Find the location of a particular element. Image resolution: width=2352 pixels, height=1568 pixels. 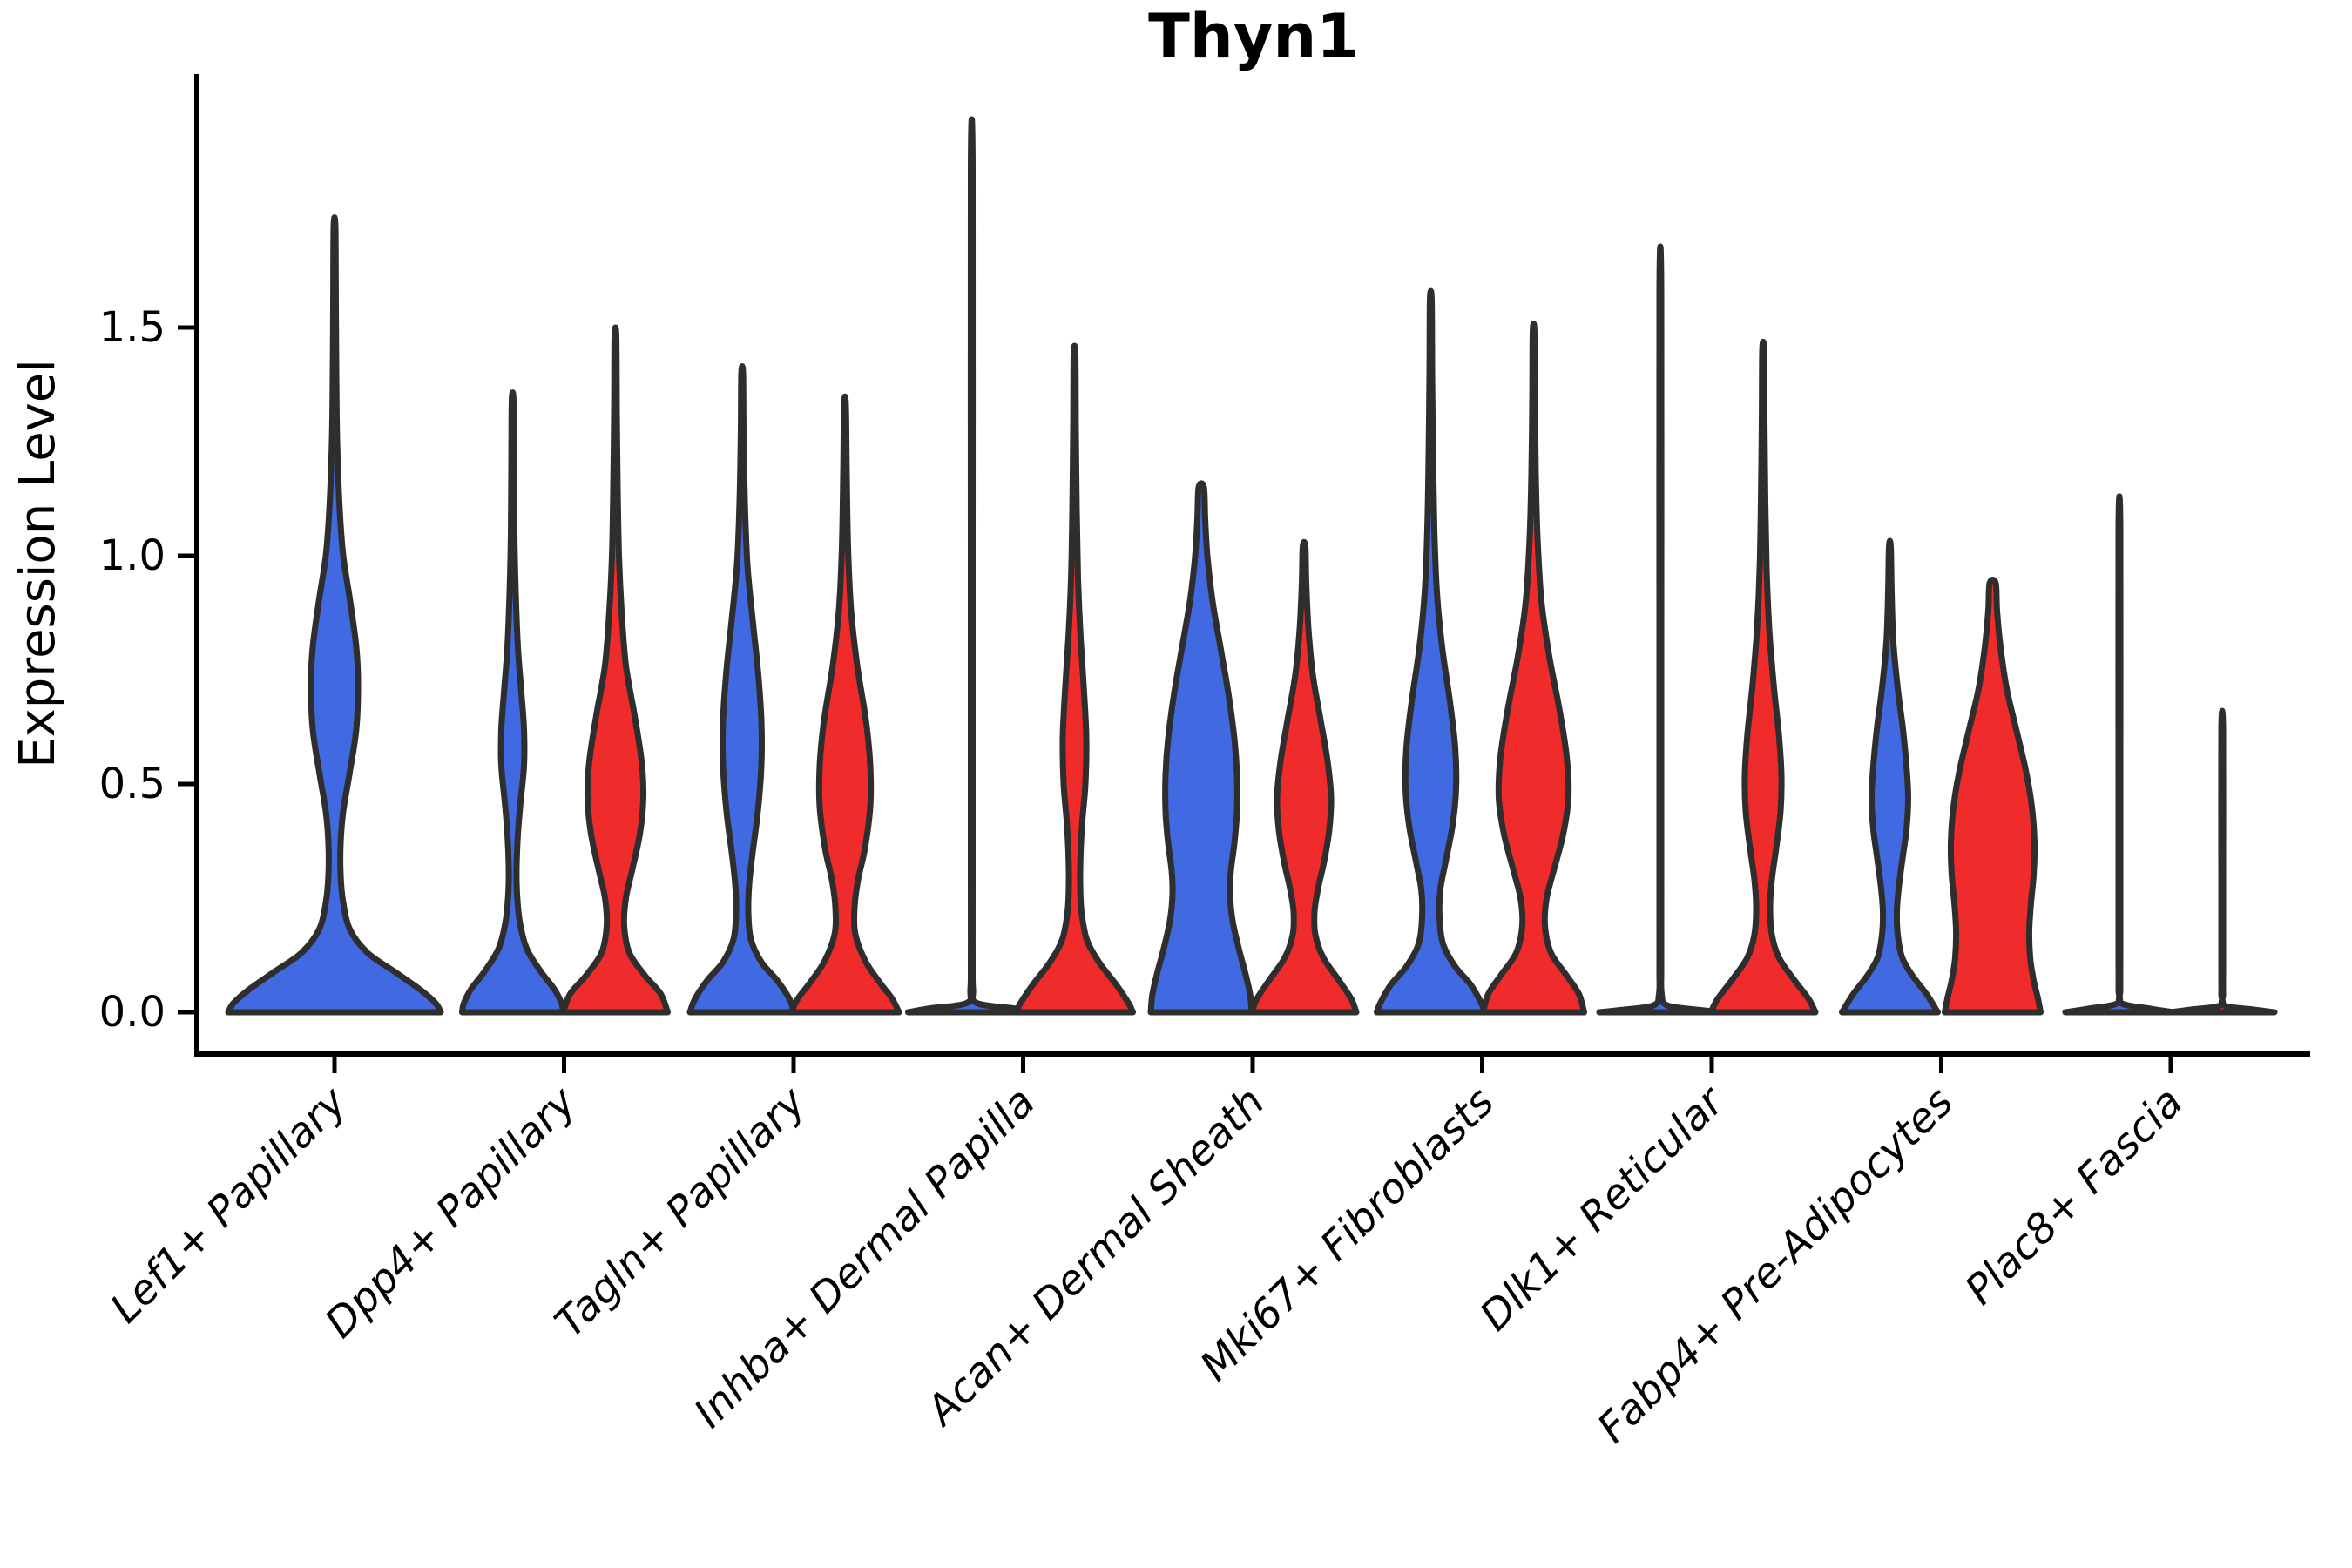

violin-acan-dermal-sheath-blue is located at coordinates (1201, 748).